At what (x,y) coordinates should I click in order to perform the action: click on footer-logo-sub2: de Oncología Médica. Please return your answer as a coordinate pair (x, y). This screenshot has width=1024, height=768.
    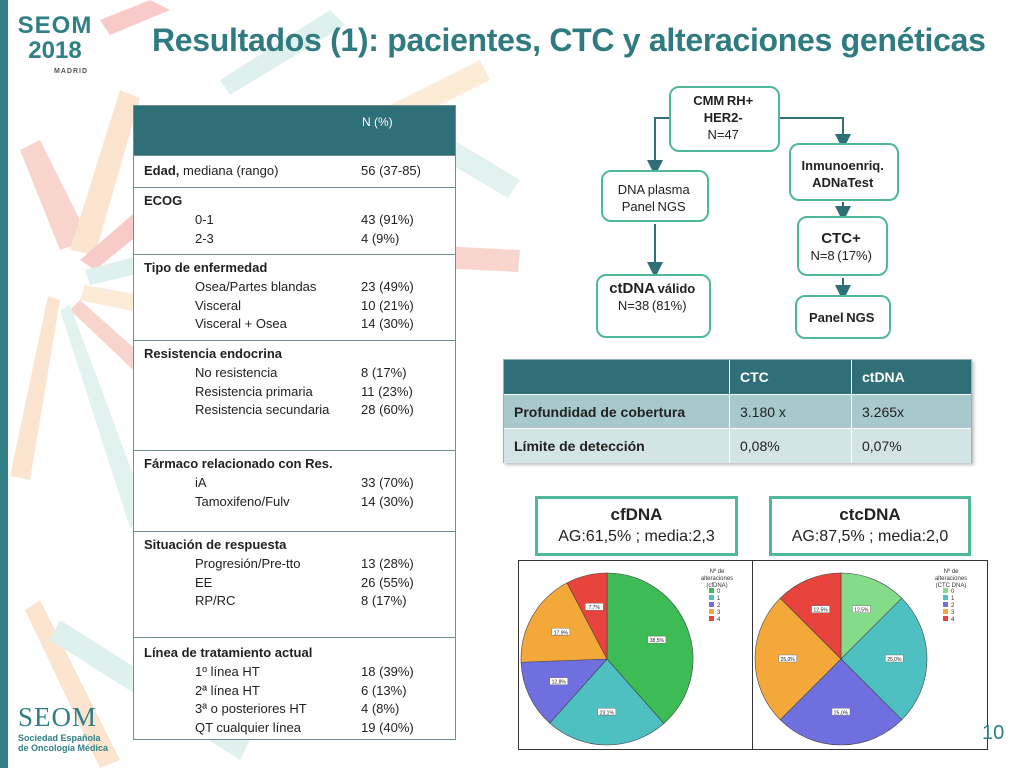
    Looking at the image, I should click on (63, 748).